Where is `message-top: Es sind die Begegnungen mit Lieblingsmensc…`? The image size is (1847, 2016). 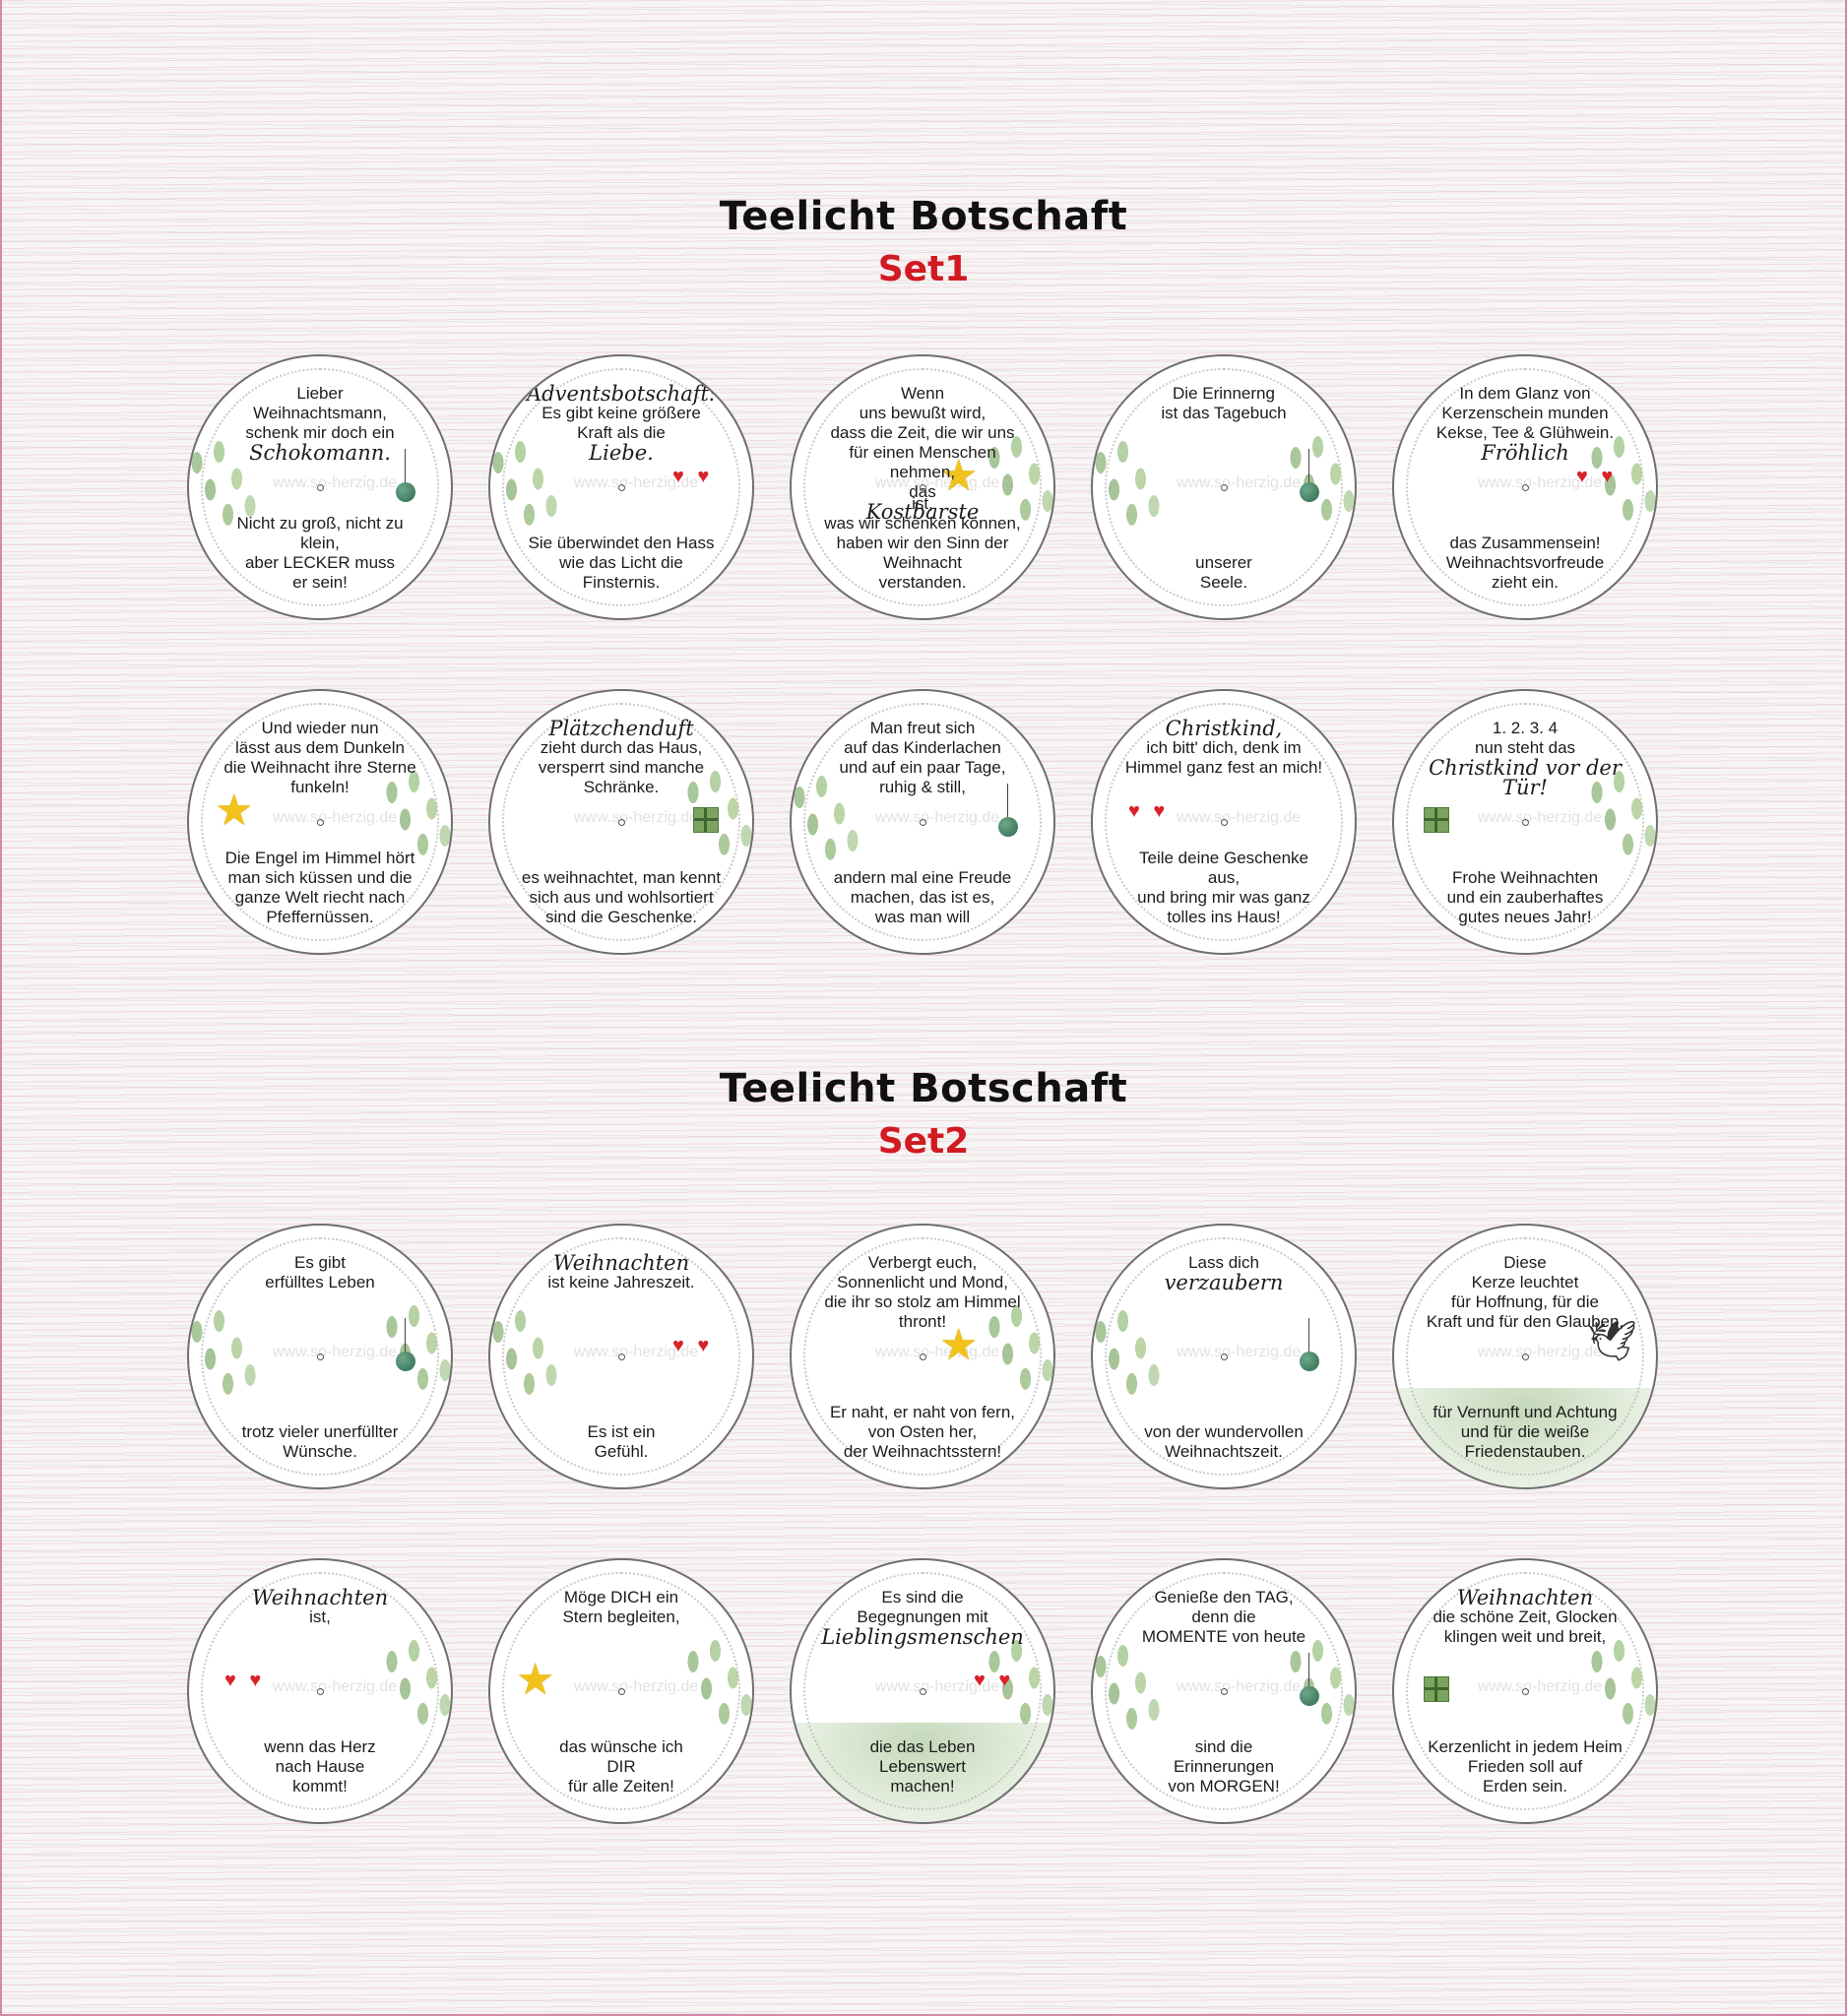 message-top: Es sind die Begegnungen mit Lieblingsmensc… is located at coordinates (922, 1618).